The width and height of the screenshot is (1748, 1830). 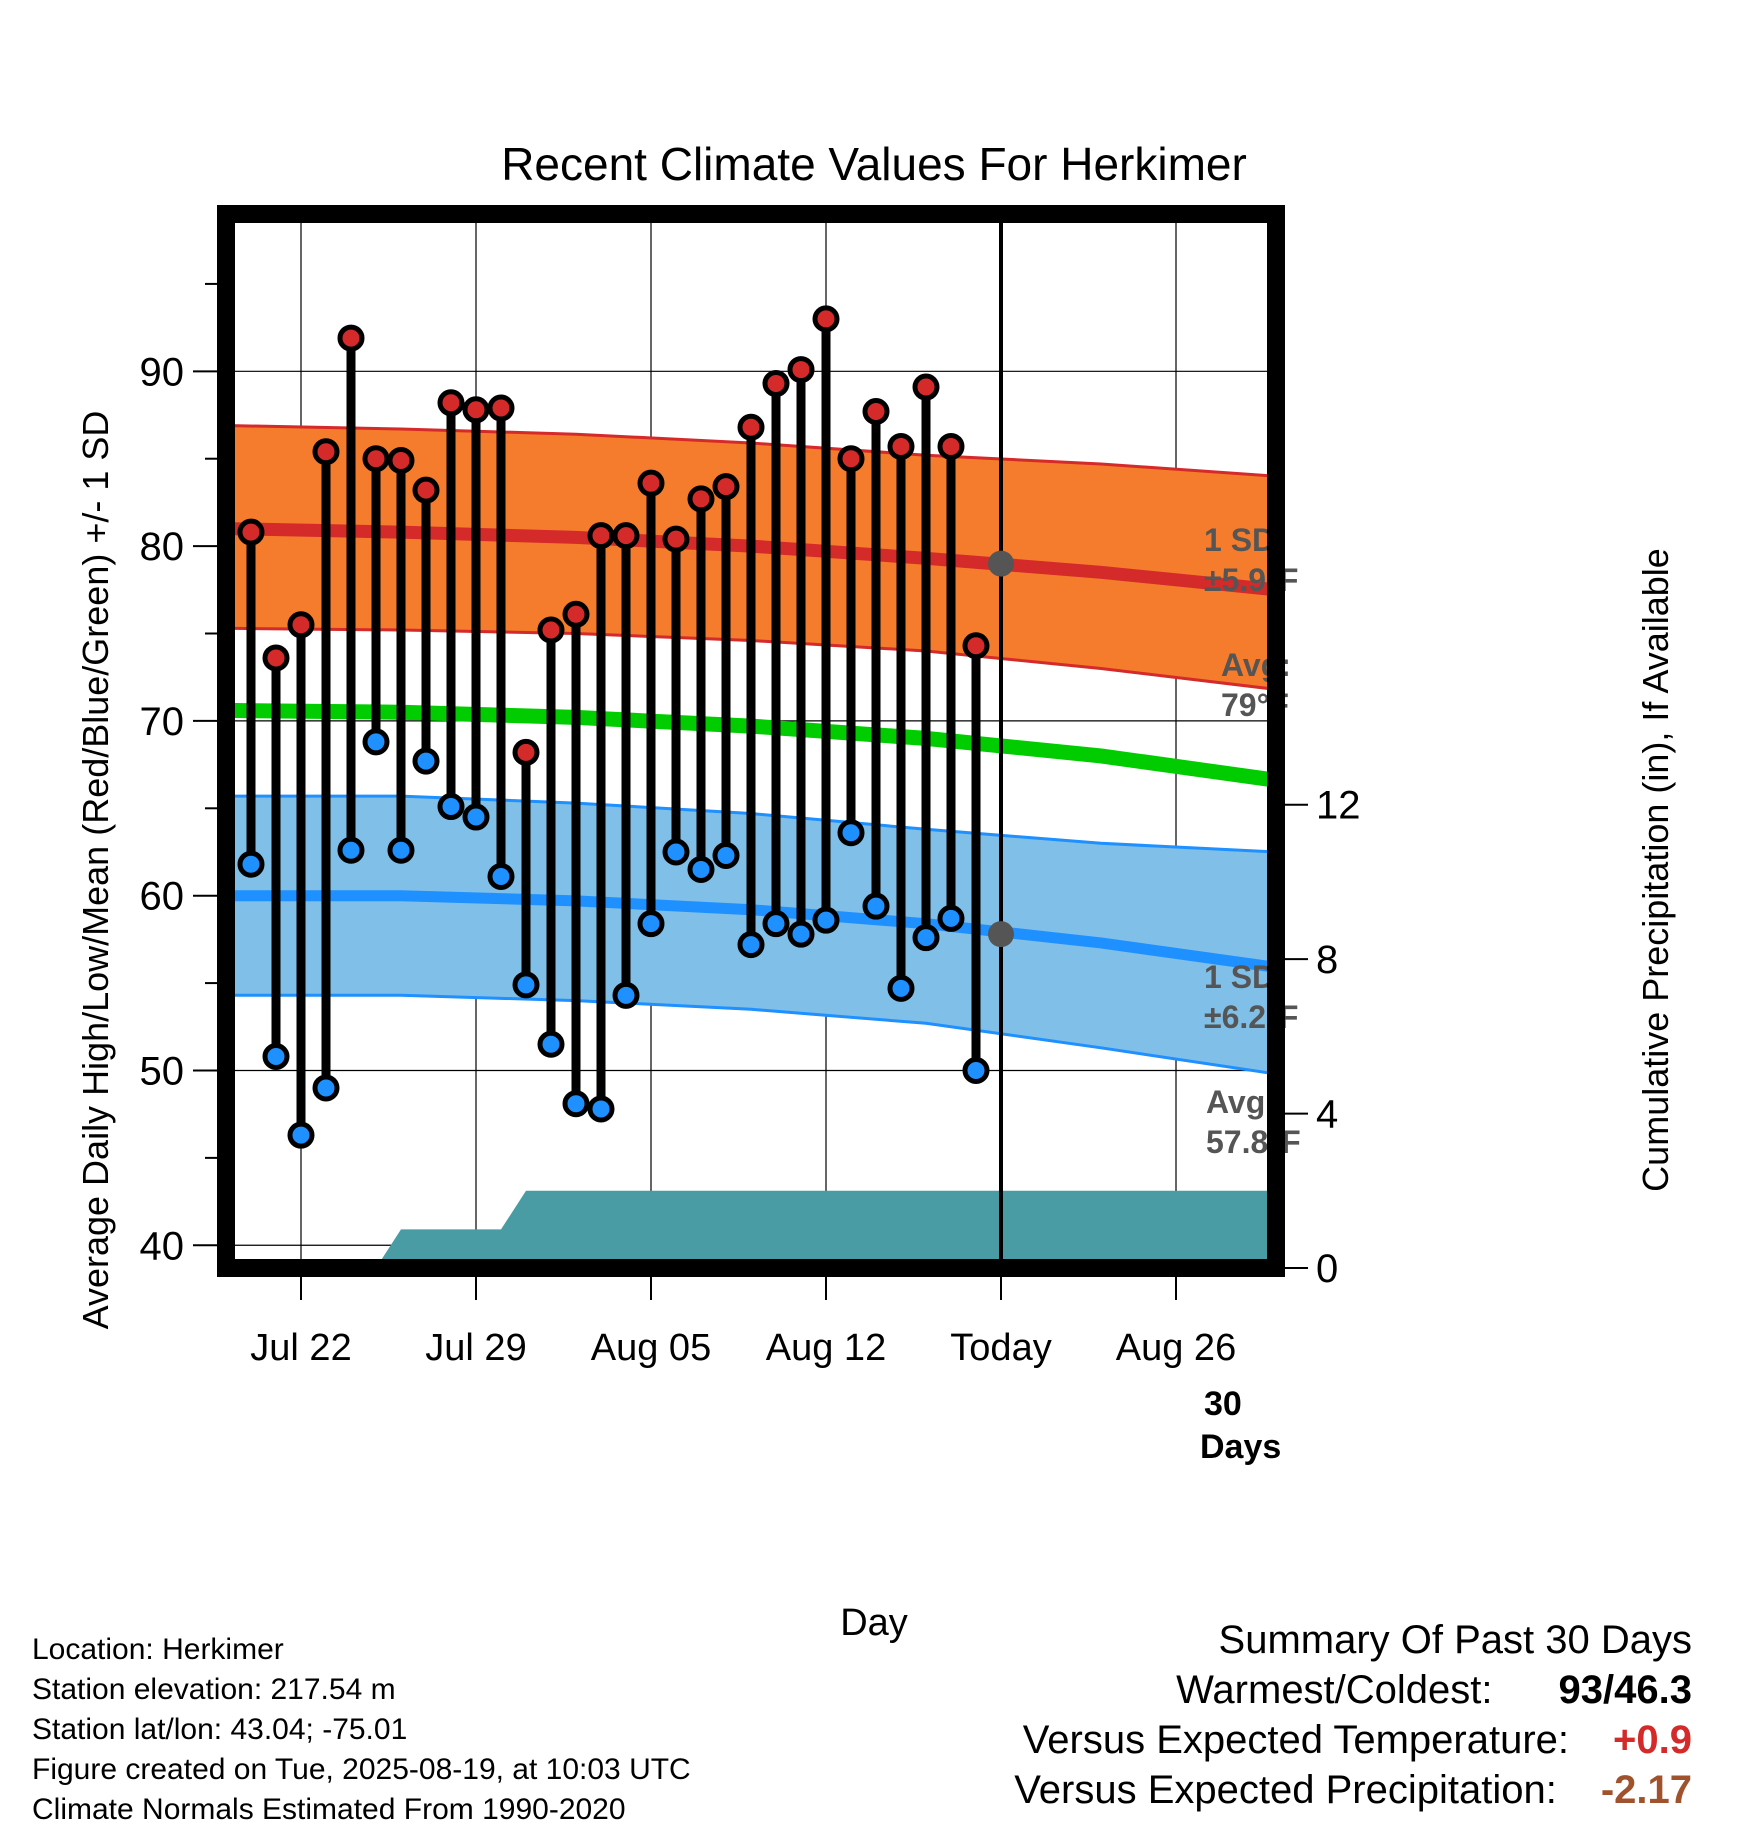 What do you see at coordinates (1647, 1690) in the screenshot?
I see `coldest-value: /46.3` at bounding box center [1647, 1690].